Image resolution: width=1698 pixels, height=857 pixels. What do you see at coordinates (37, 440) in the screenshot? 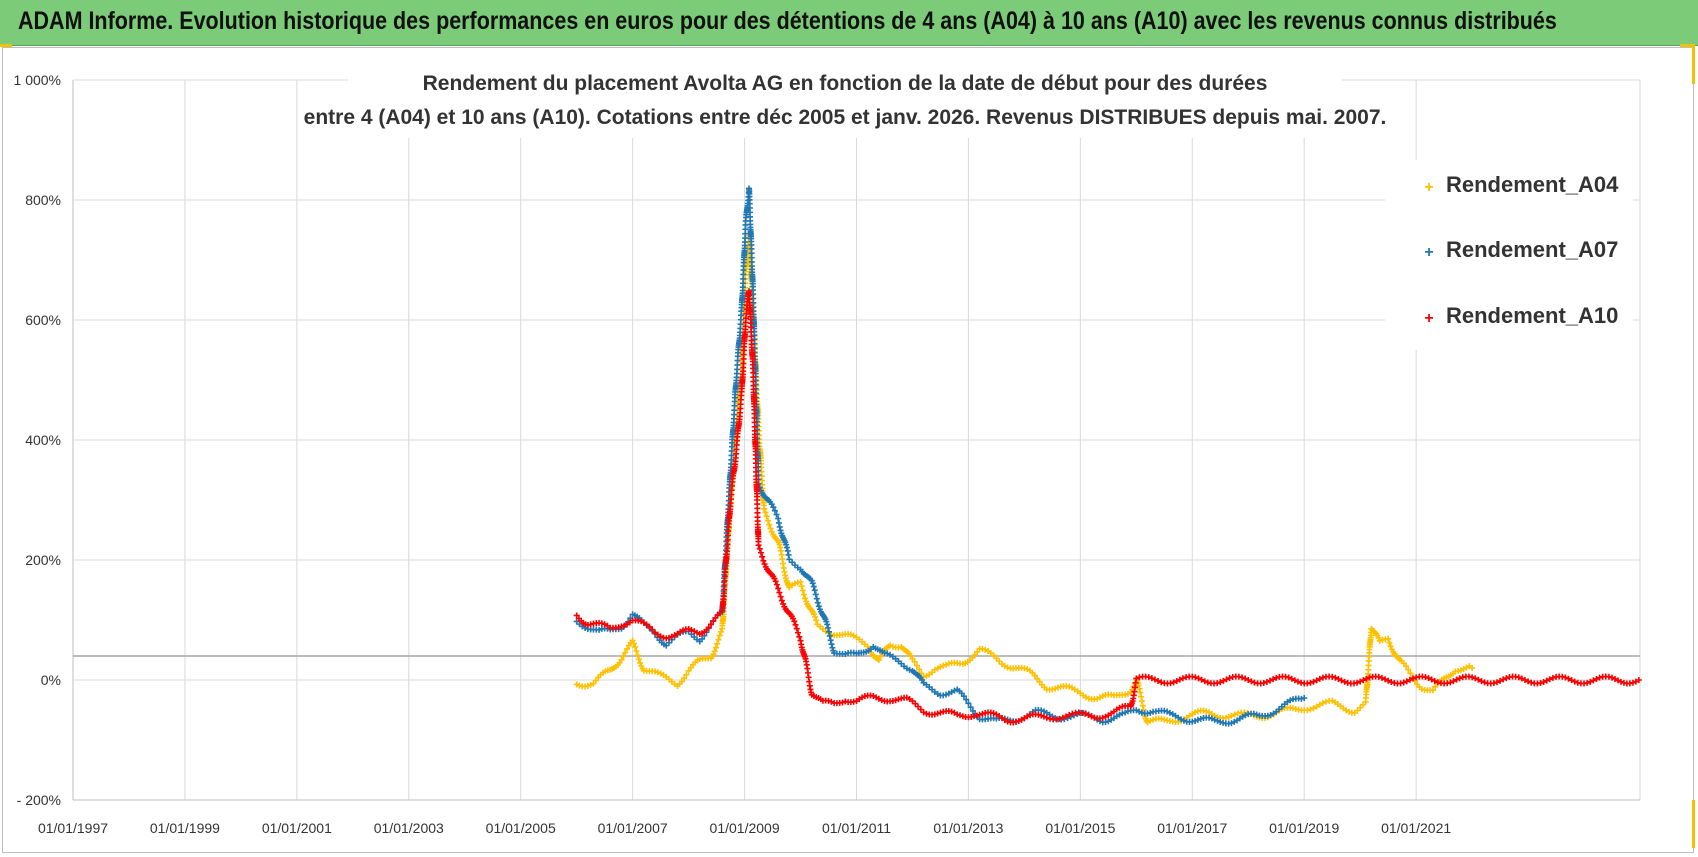
I see `y-axis-ticks: 1 000% 800% 600% 400% 200% 0% - 200%` at bounding box center [37, 440].